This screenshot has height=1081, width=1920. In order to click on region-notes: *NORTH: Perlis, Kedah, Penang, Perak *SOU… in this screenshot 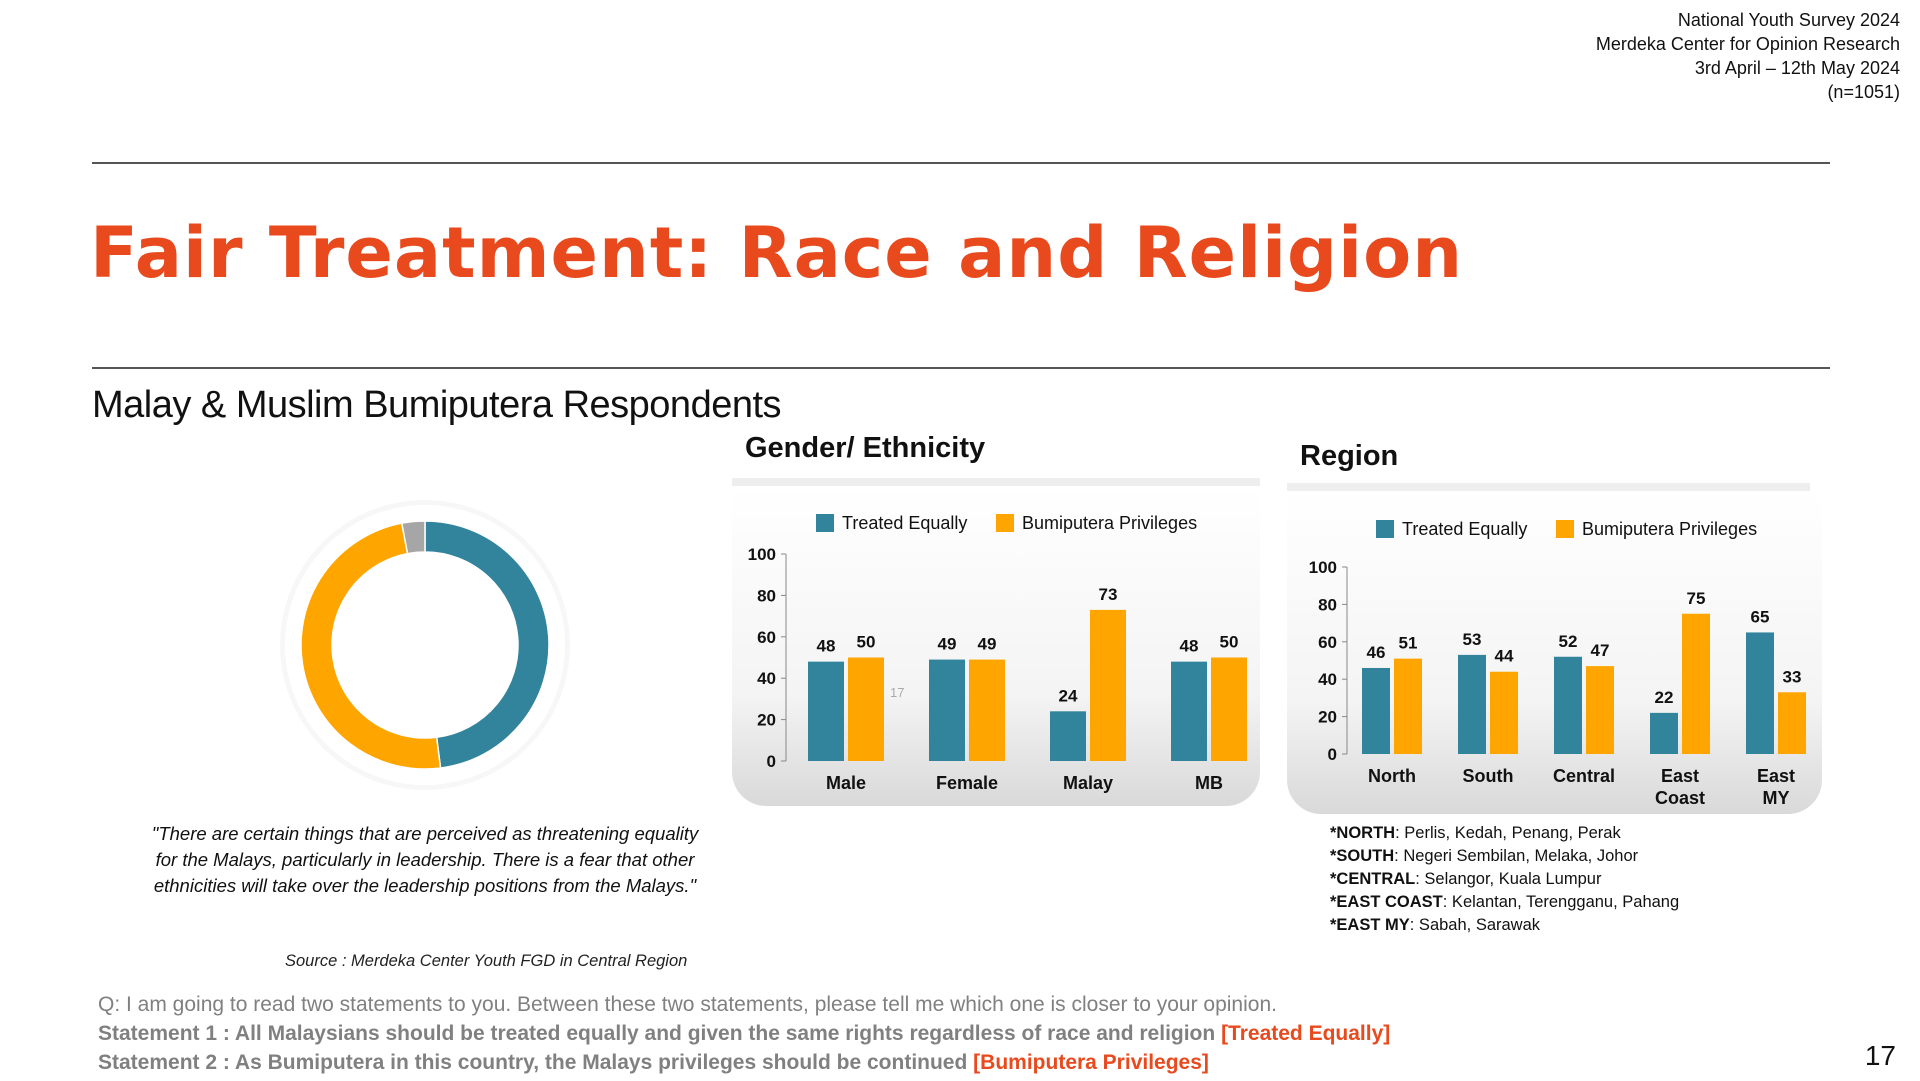, I will do `click(1504, 879)`.